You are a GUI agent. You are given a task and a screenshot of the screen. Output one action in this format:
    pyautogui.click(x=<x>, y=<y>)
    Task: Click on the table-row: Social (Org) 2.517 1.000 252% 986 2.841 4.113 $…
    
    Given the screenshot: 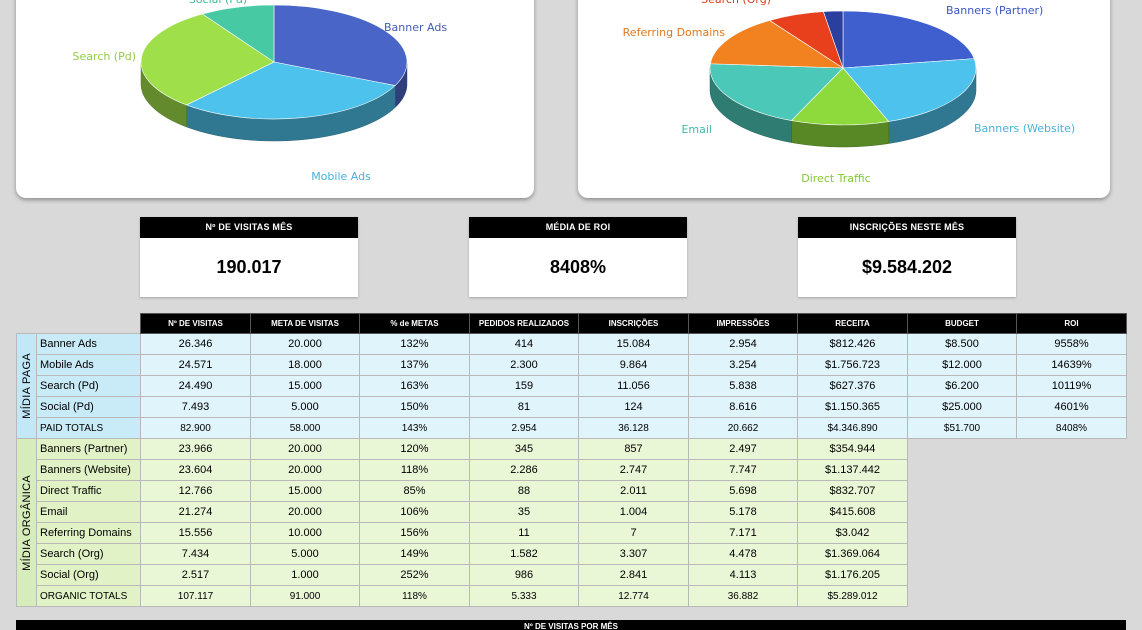 What is the action you would take?
    pyautogui.click(x=572, y=575)
    